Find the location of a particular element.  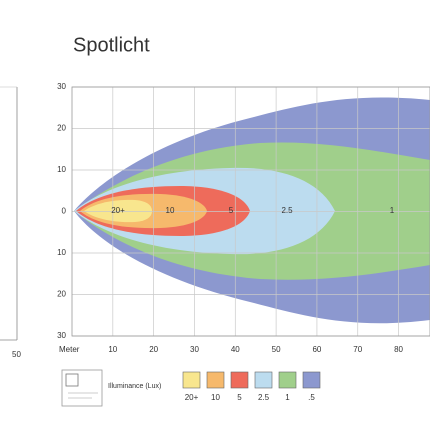

x-tick-label: 70 is located at coordinates (357, 349).